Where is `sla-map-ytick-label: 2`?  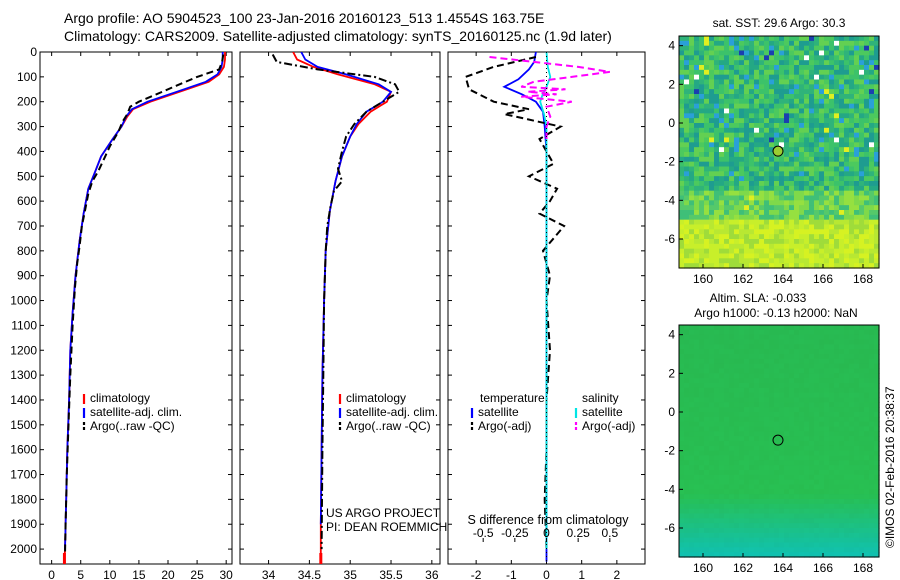
sla-map-ytick-label: 2 is located at coordinates (671, 373).